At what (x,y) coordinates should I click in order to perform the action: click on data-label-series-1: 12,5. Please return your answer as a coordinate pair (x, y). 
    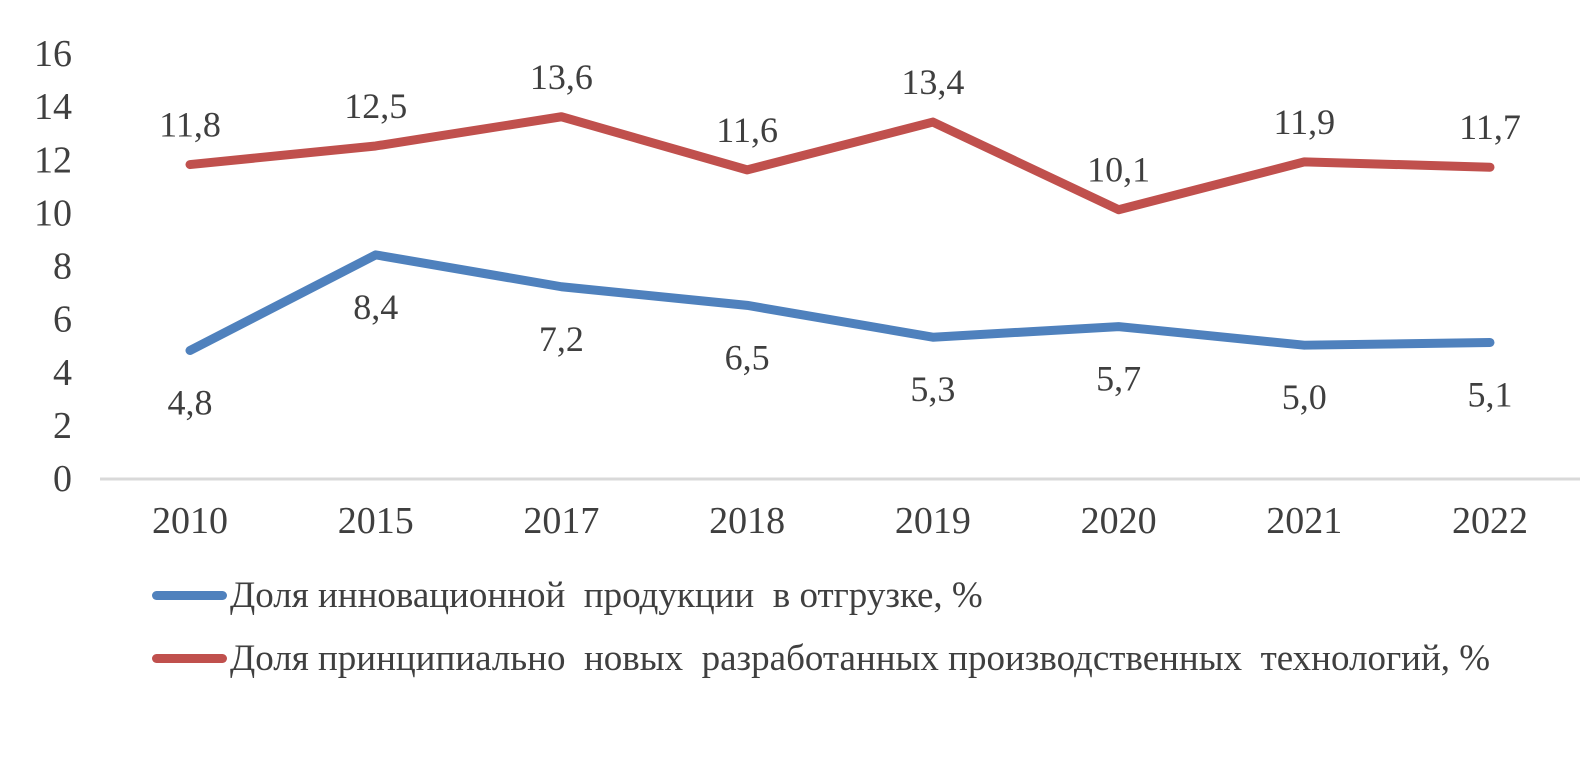
    Looking at the image, I should click on (375, 106).